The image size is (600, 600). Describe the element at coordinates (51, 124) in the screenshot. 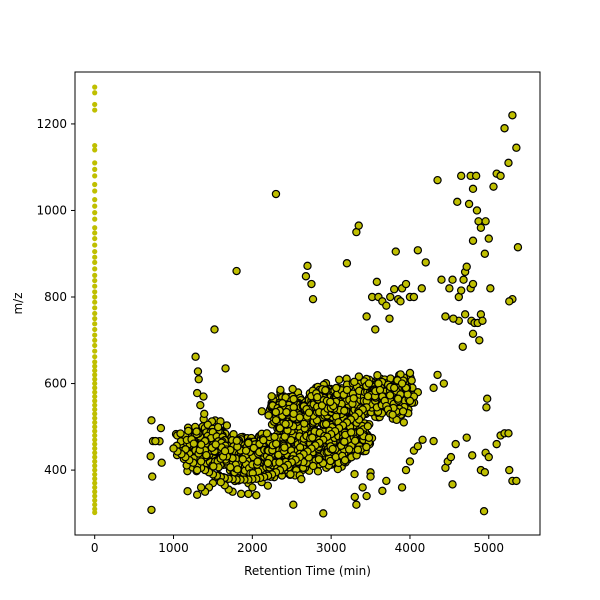

I see `y-tick-label: 1200` at that location.